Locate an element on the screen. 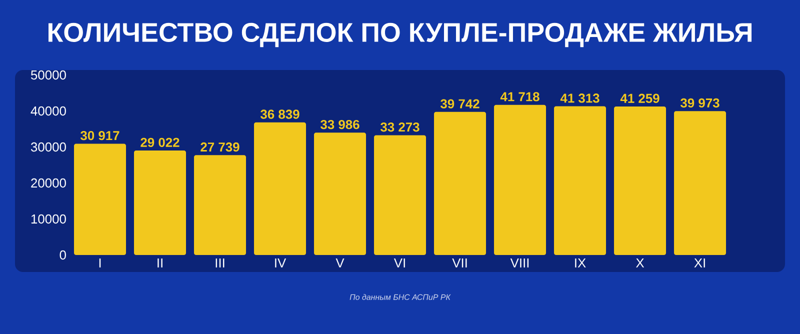 The width and height of the screenshot is (800, 334). data-label: 39 973 is located at coordinates (700, 103).